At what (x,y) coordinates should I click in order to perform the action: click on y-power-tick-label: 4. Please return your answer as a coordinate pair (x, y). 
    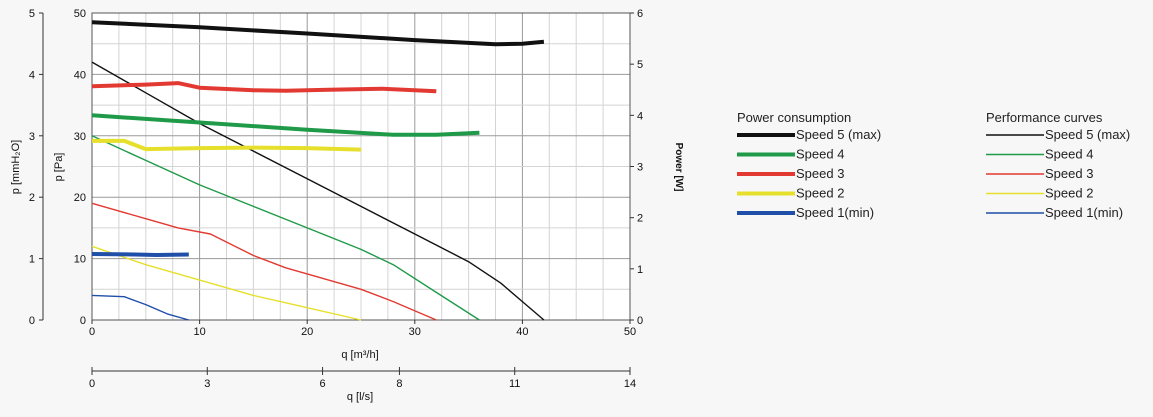
    Looking at the image, I should click on (640, 116).